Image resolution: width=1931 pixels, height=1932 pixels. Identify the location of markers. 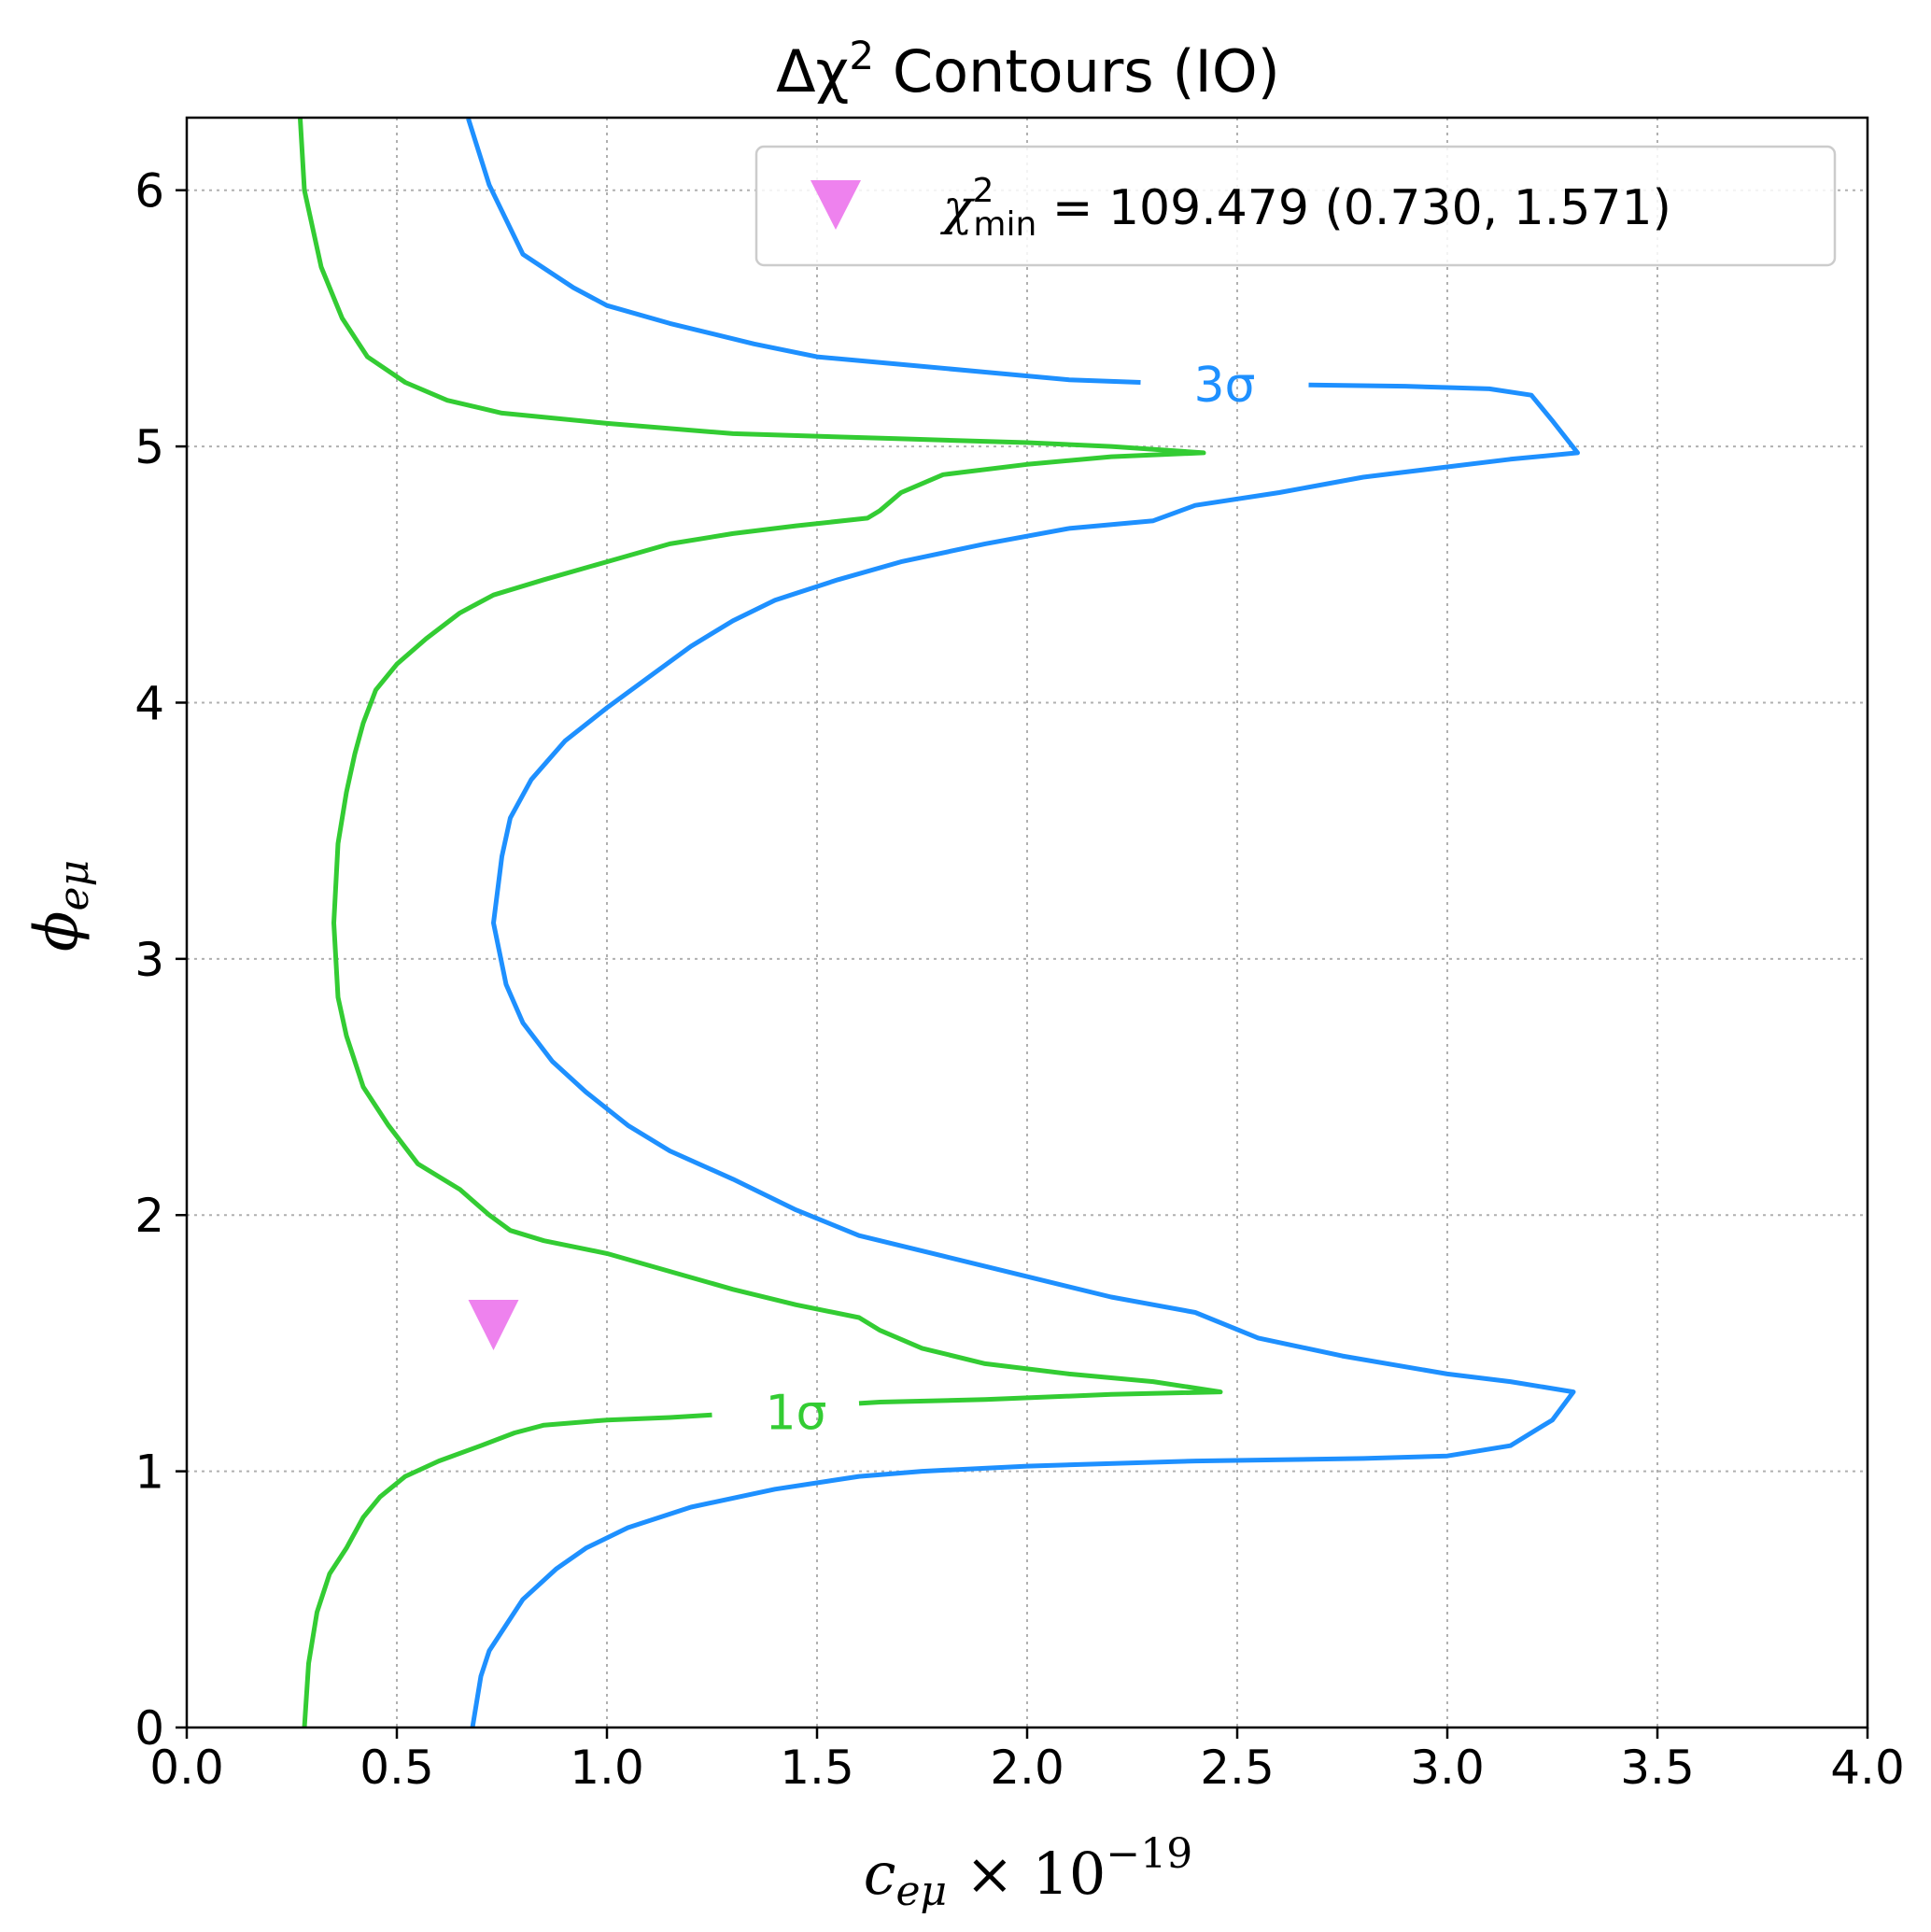
(494, 1324).